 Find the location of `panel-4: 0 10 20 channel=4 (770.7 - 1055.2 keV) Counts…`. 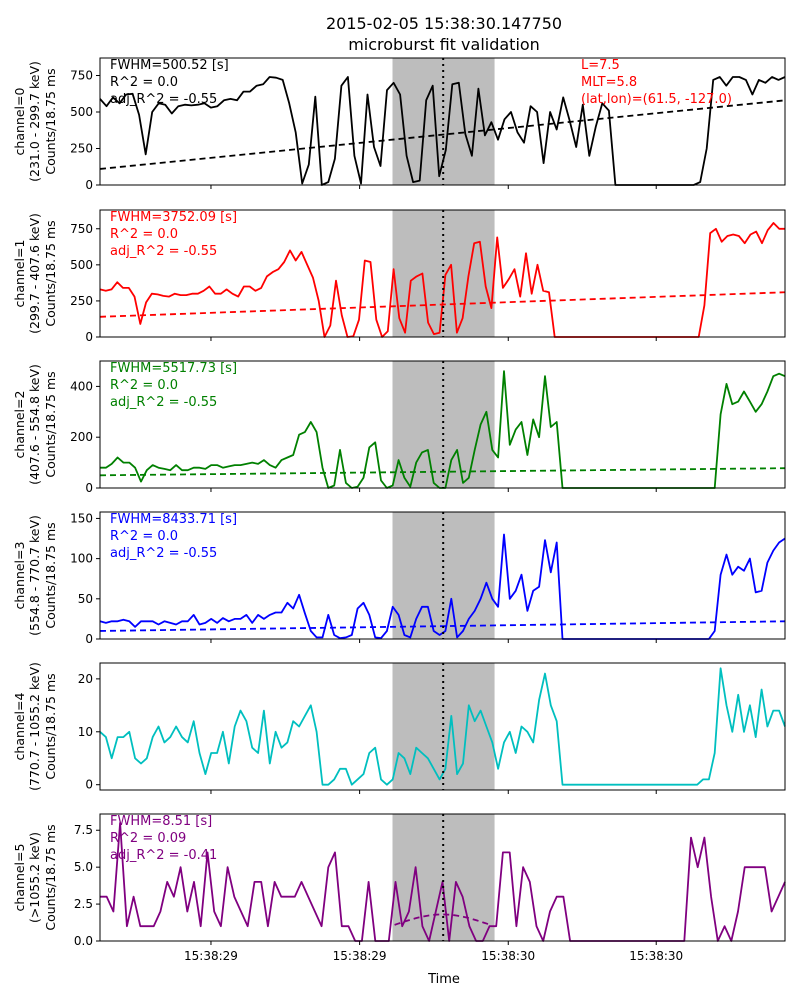

panel-4: 0 10 20 channel=4 (770.7 - 1055.2 keV) Counts… is located at coordinates (399, 728).